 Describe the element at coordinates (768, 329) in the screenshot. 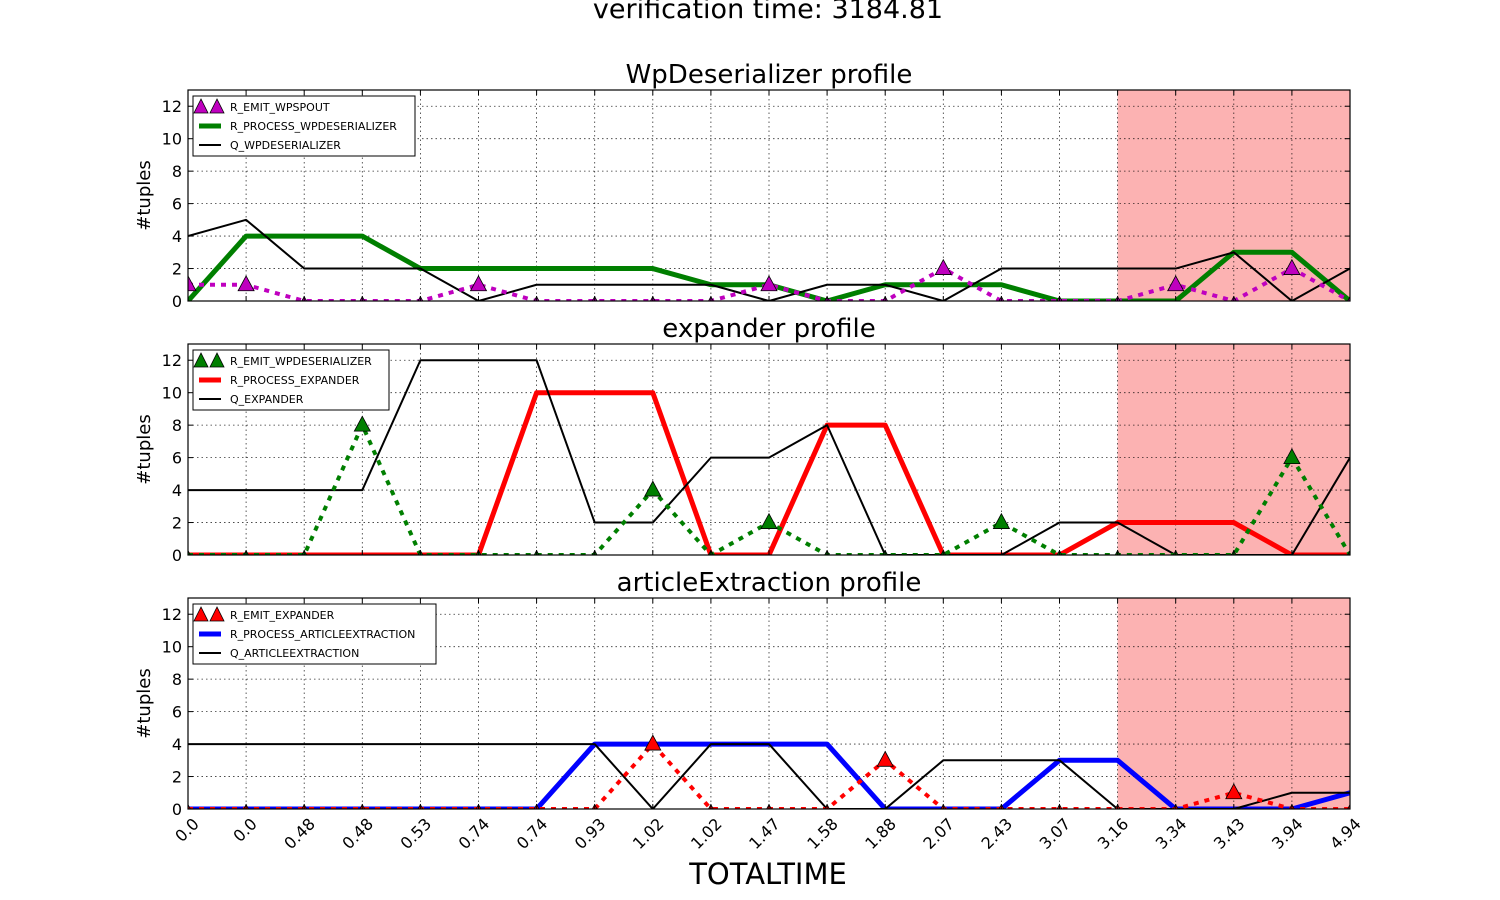

I see `panel-title: expander profile` at that location.